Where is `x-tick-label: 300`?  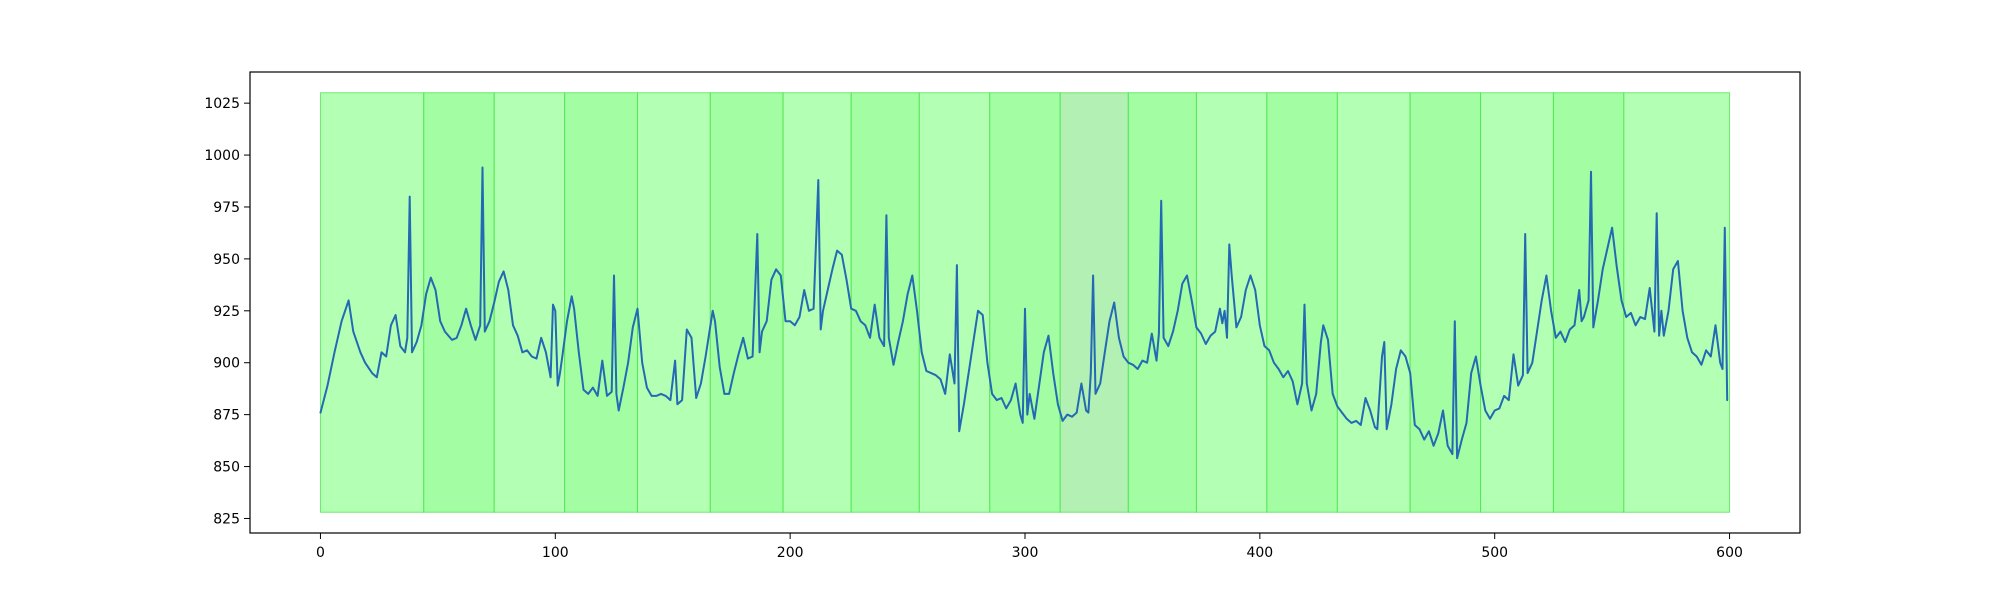 x-tick-label: 300 is located at coordinates (1025, 553).